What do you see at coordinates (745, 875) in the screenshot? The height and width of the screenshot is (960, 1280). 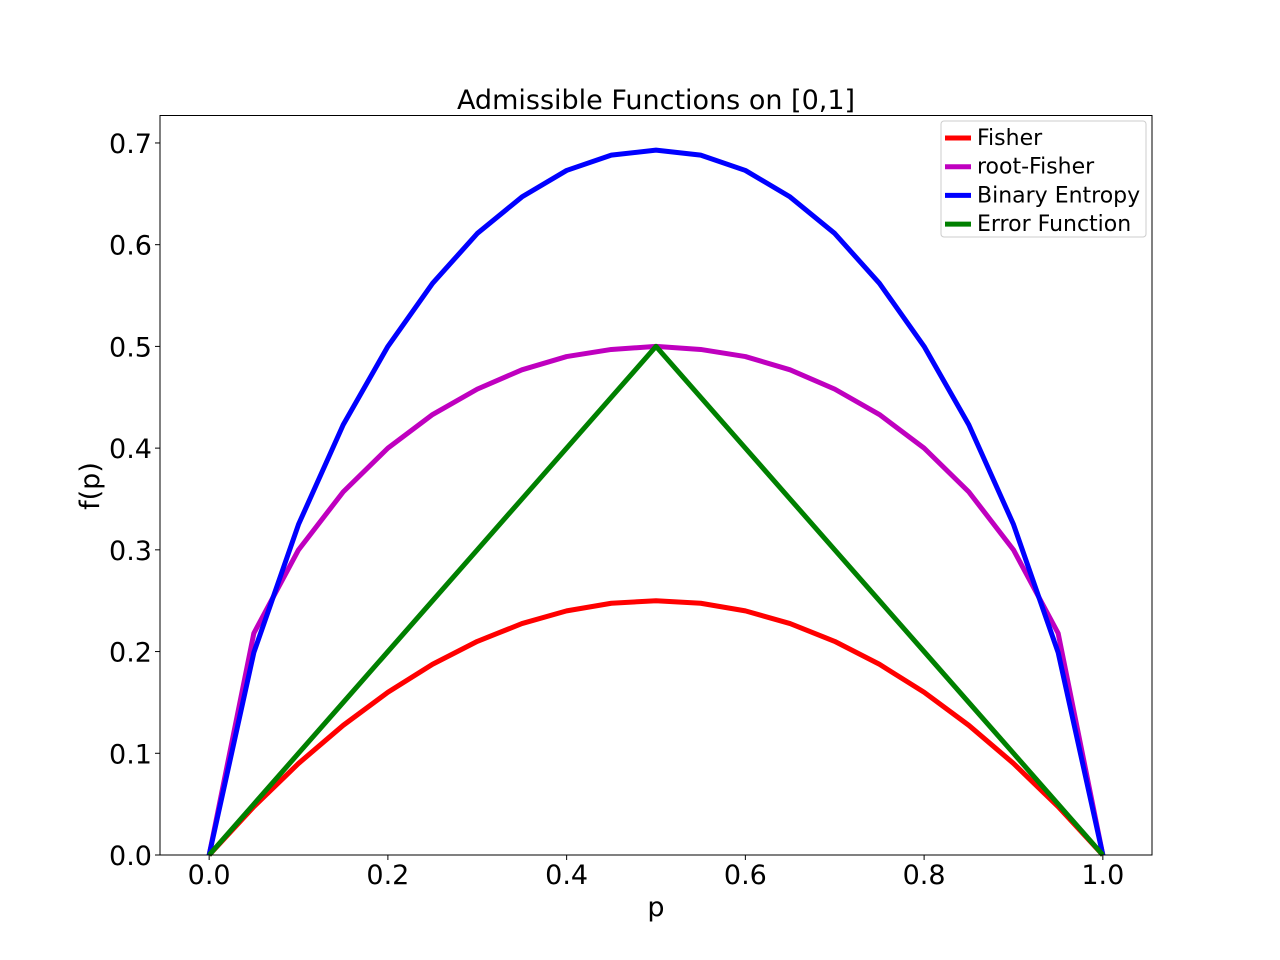 I see `x-tick-label: 0.6` at bounding box center [745, 875].